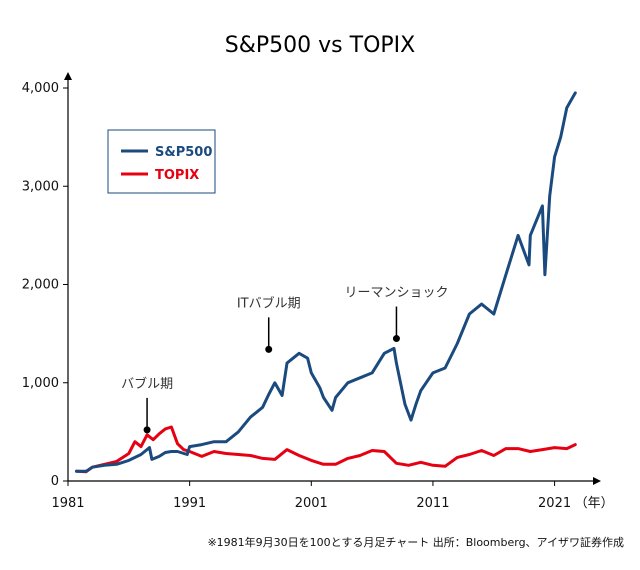 This screenshot has height=570, width=640. Describe the element at coordinates (183, 152) in the screenshot. I see `legend-label-sp500: S&P500` at that location.